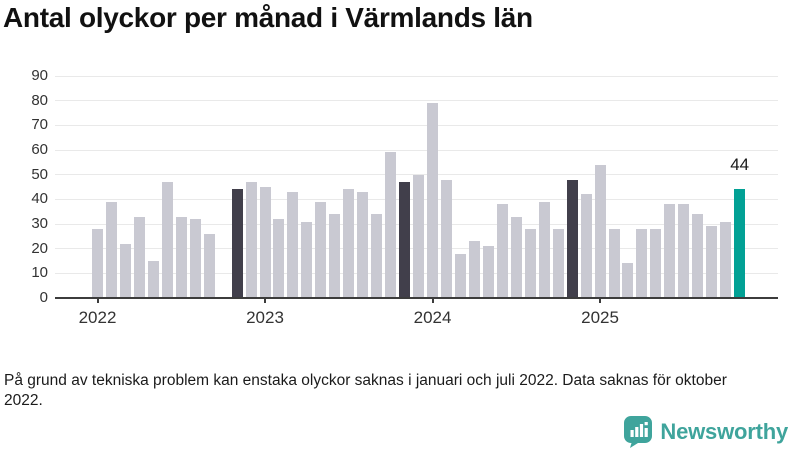  I want to click on bar-current, so click(740, 243).